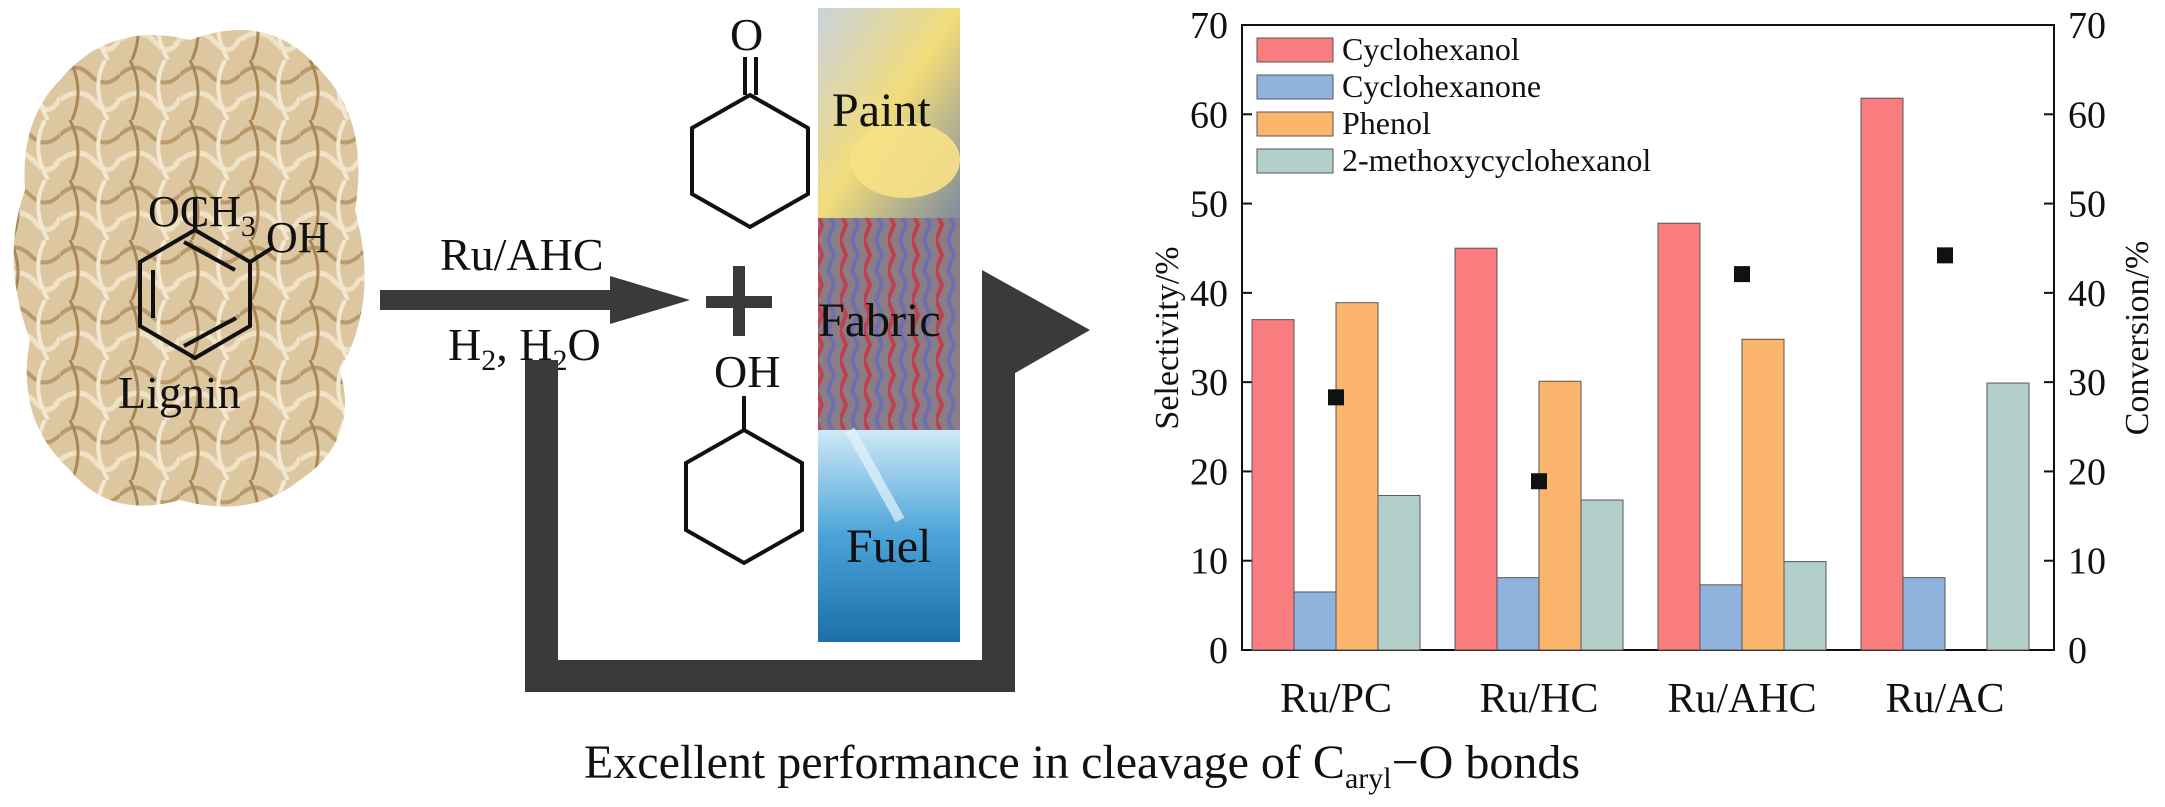 This screenshot has height=807, width=2165. What do you see at coordinates (2087, 472) in the screenshot?
I see `y2-tick-label: 20` at bounding box center [2087, 472].